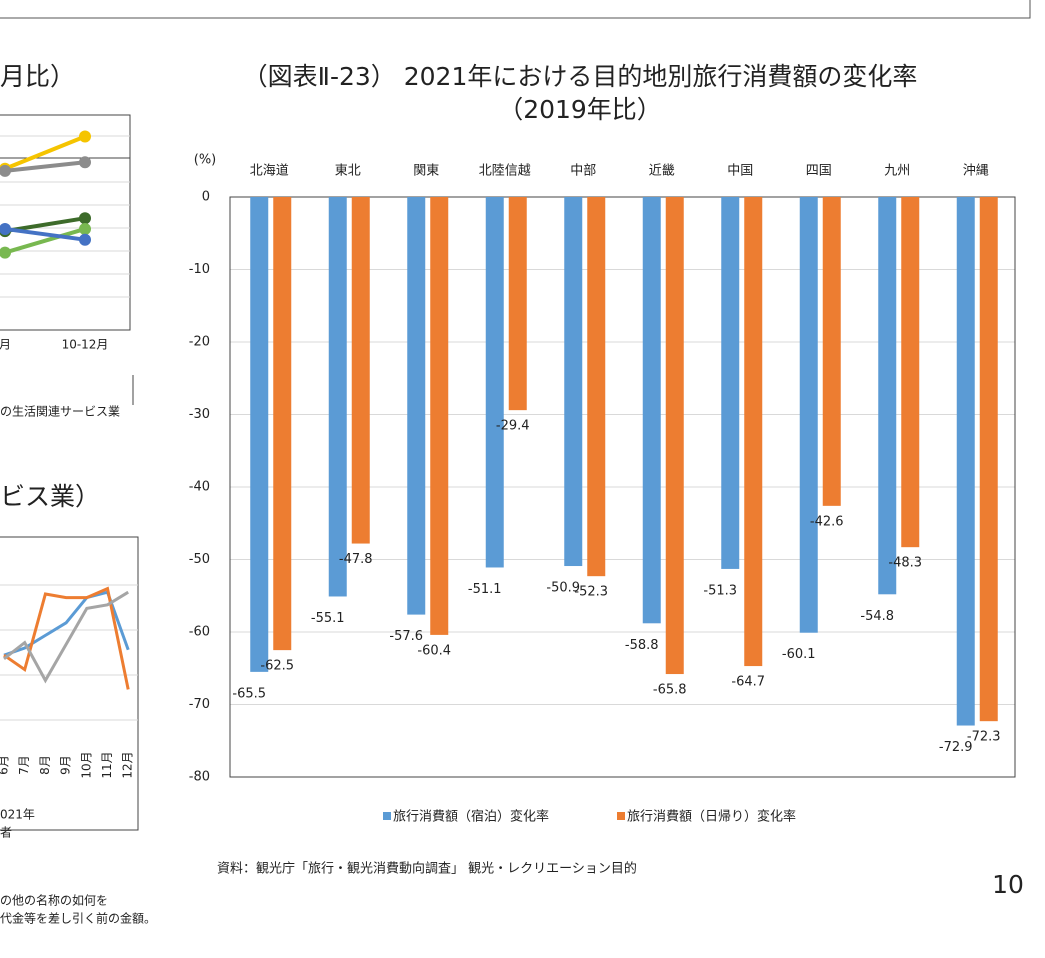 This screenshot has height=958, width=1045. What do you see at coordinates (269, 171) in the screenshot?
I see `x-tick-label: 北海道` at bounding box center [269, 171].